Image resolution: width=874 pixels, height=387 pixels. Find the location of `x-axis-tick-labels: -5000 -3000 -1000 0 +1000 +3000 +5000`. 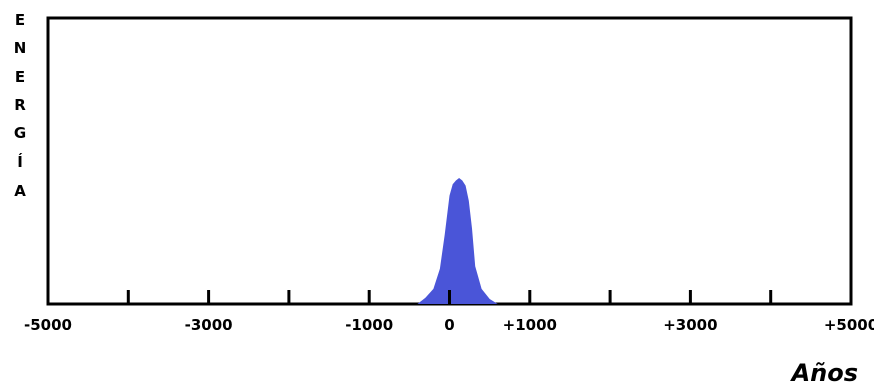

x-axis-tick-labels: -5000 -3000 -1000 0 +1000 +3000 +5000 is located at coordinates (449, 325).